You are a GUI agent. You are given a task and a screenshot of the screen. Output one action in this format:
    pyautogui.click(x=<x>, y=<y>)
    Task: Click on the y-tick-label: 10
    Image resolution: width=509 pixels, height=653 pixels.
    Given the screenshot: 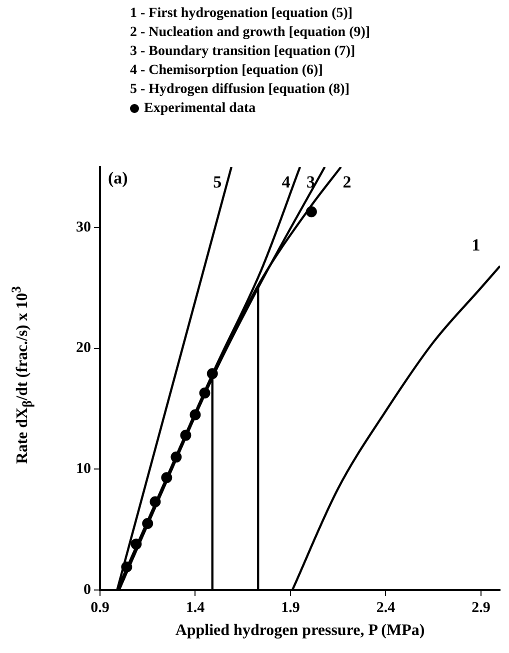 What is the action you would take?
    pyautogui.click(x=83, y=469)
    